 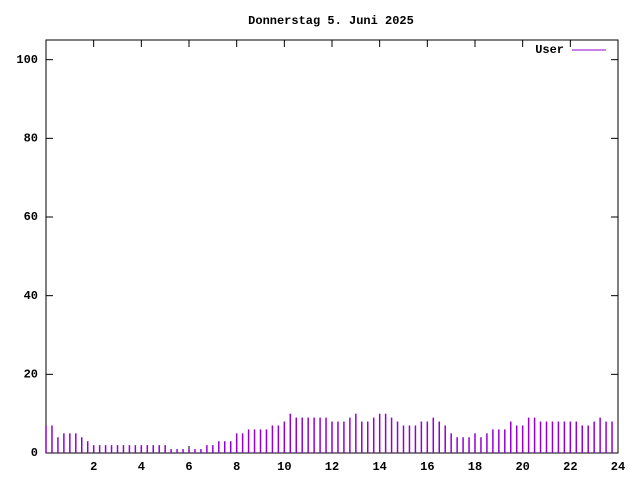 I want to click on y-tick-label: 60, so click(x=31, y=217).